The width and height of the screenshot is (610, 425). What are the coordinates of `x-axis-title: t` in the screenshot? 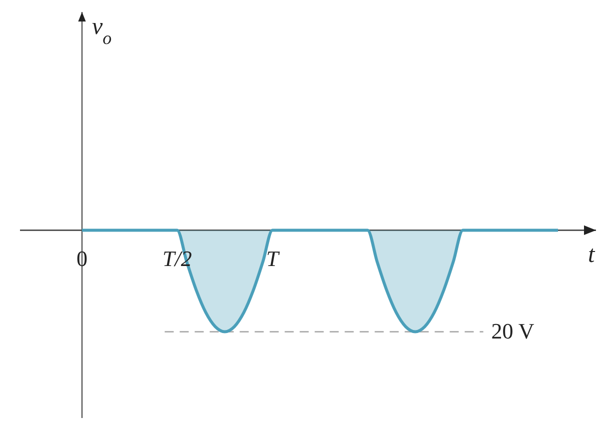 It's located at (592, 255).